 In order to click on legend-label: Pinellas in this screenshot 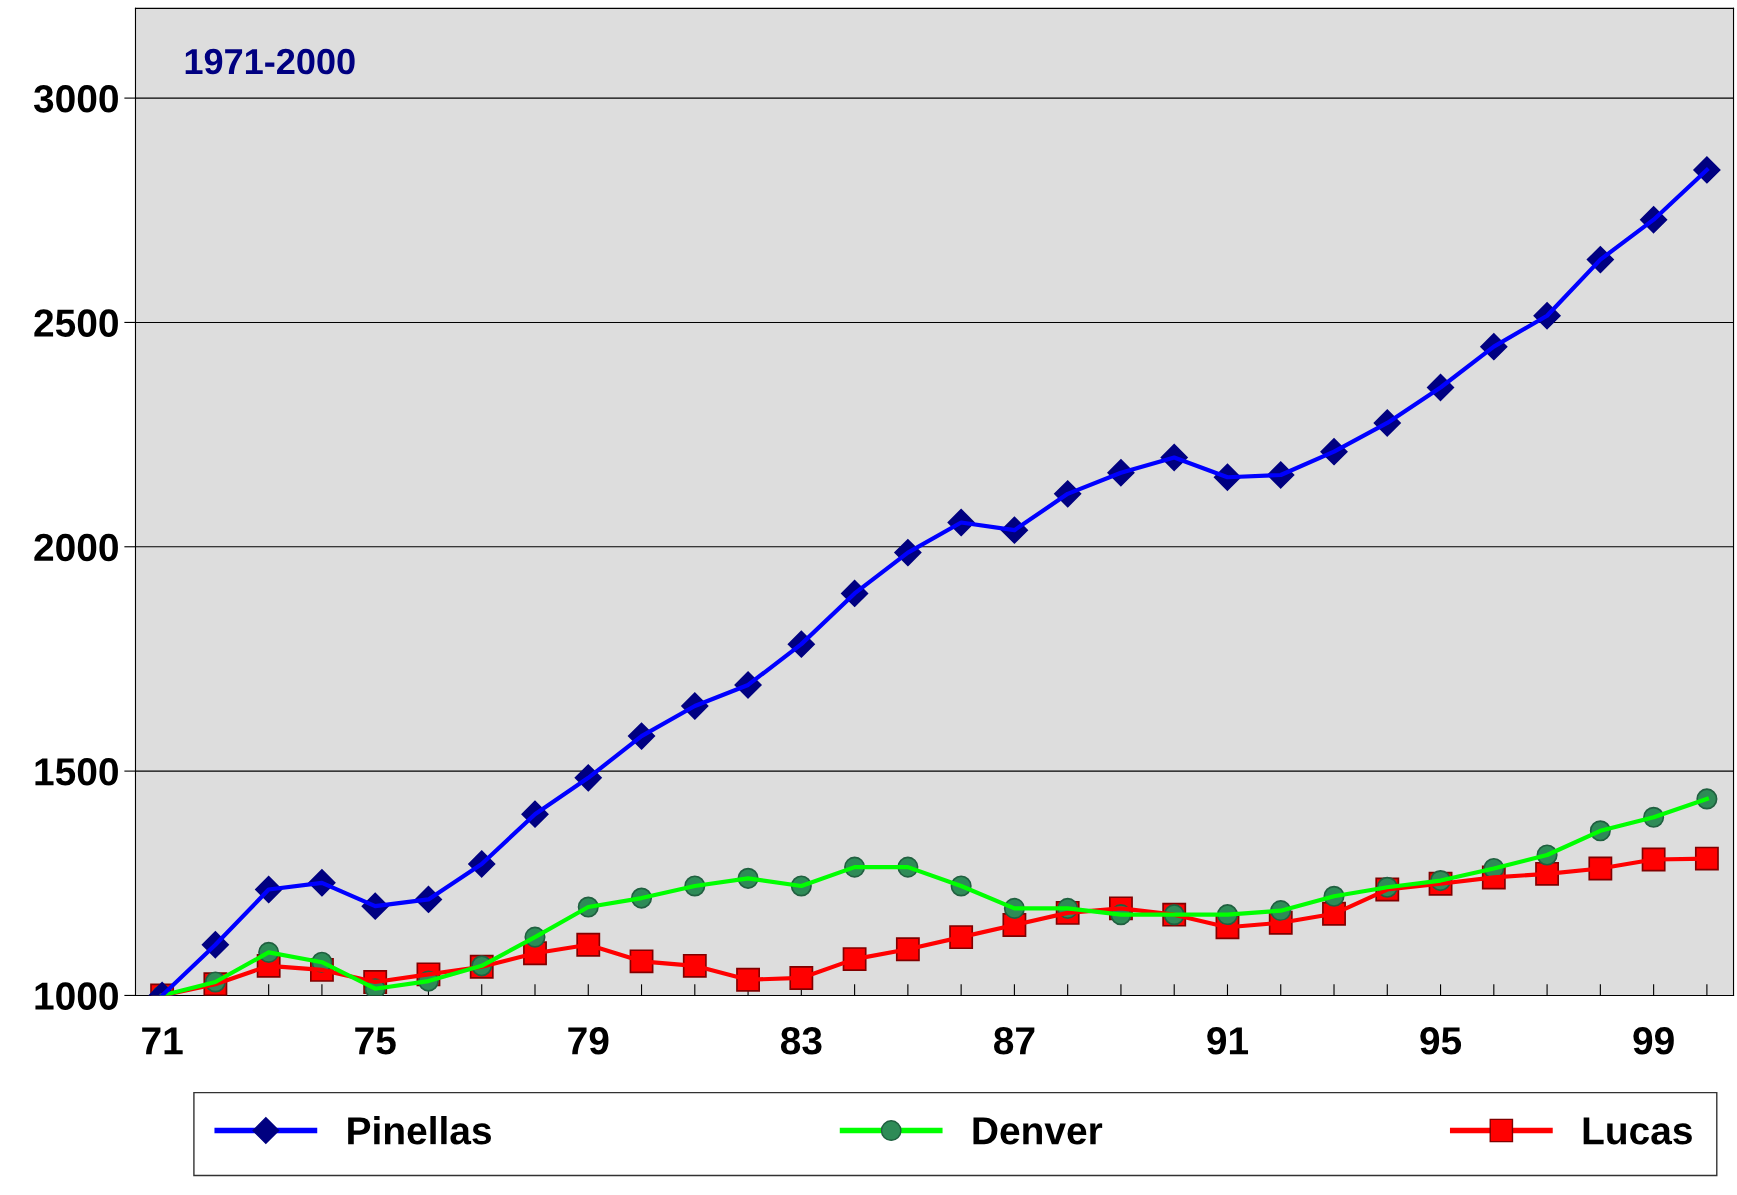, I will do `click(419, 1130)`.